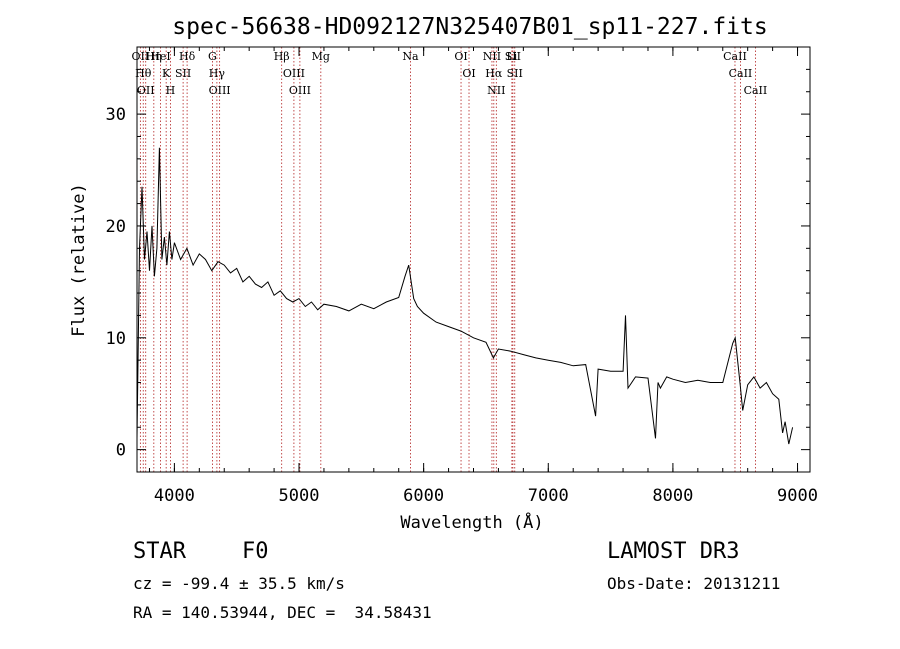 The image size is (900, 649). What do you see at coordinates (121, 451) in the screenshot?
I see `y-tick-label-0: 0` at bounding box center [121, 451].